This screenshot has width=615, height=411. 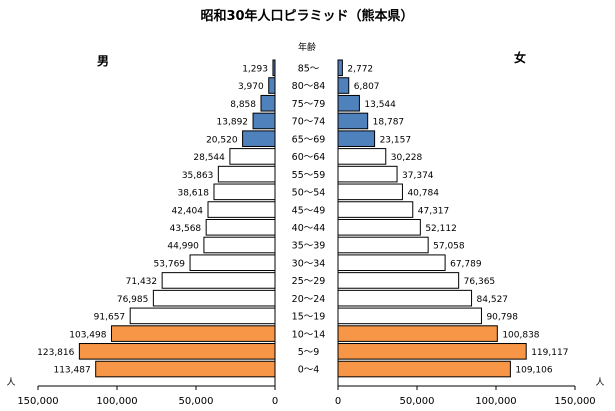 I want to click on female-value-label: 119,117, so click(x=549, y=353).